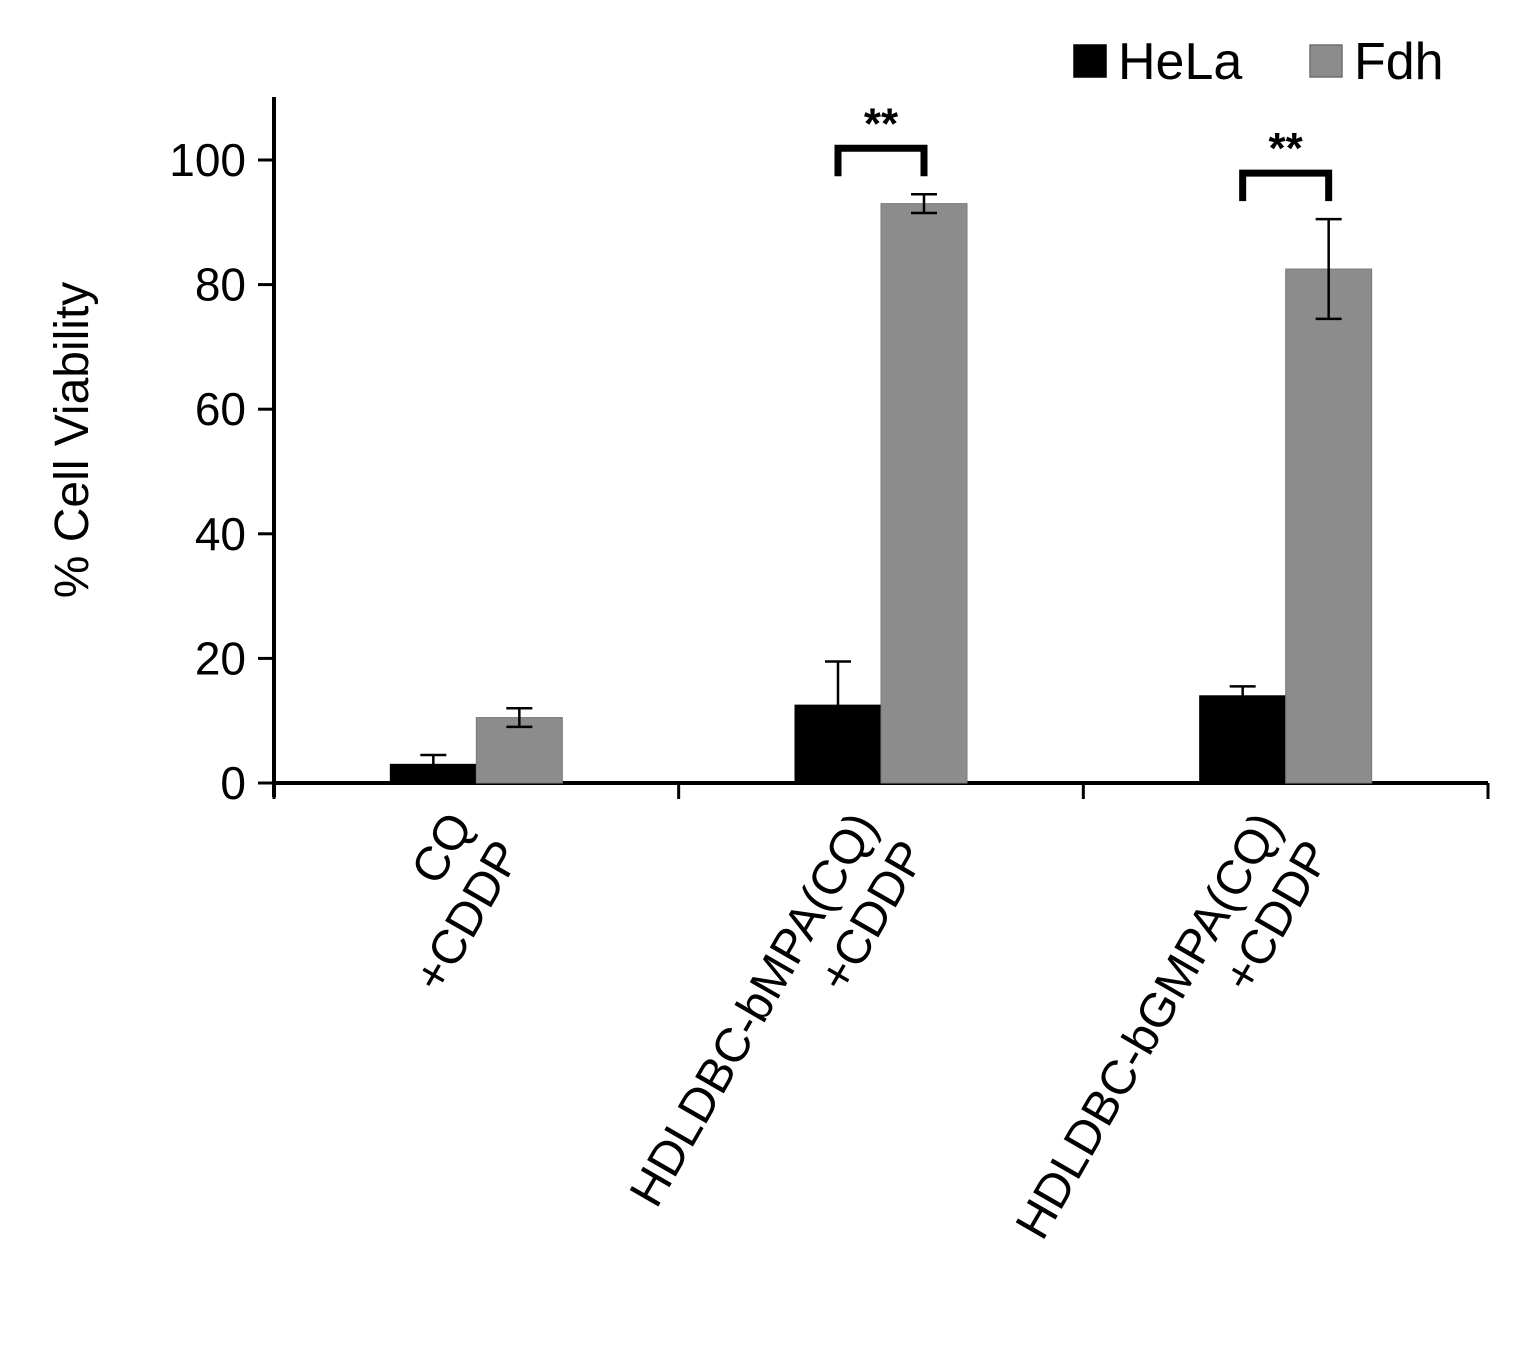 This screenshot has width=1521, height=1356. Describe the element at coordinates (1180, 62) in the screenshot. I see `legend-label-HeLa: HeLa` at that location.